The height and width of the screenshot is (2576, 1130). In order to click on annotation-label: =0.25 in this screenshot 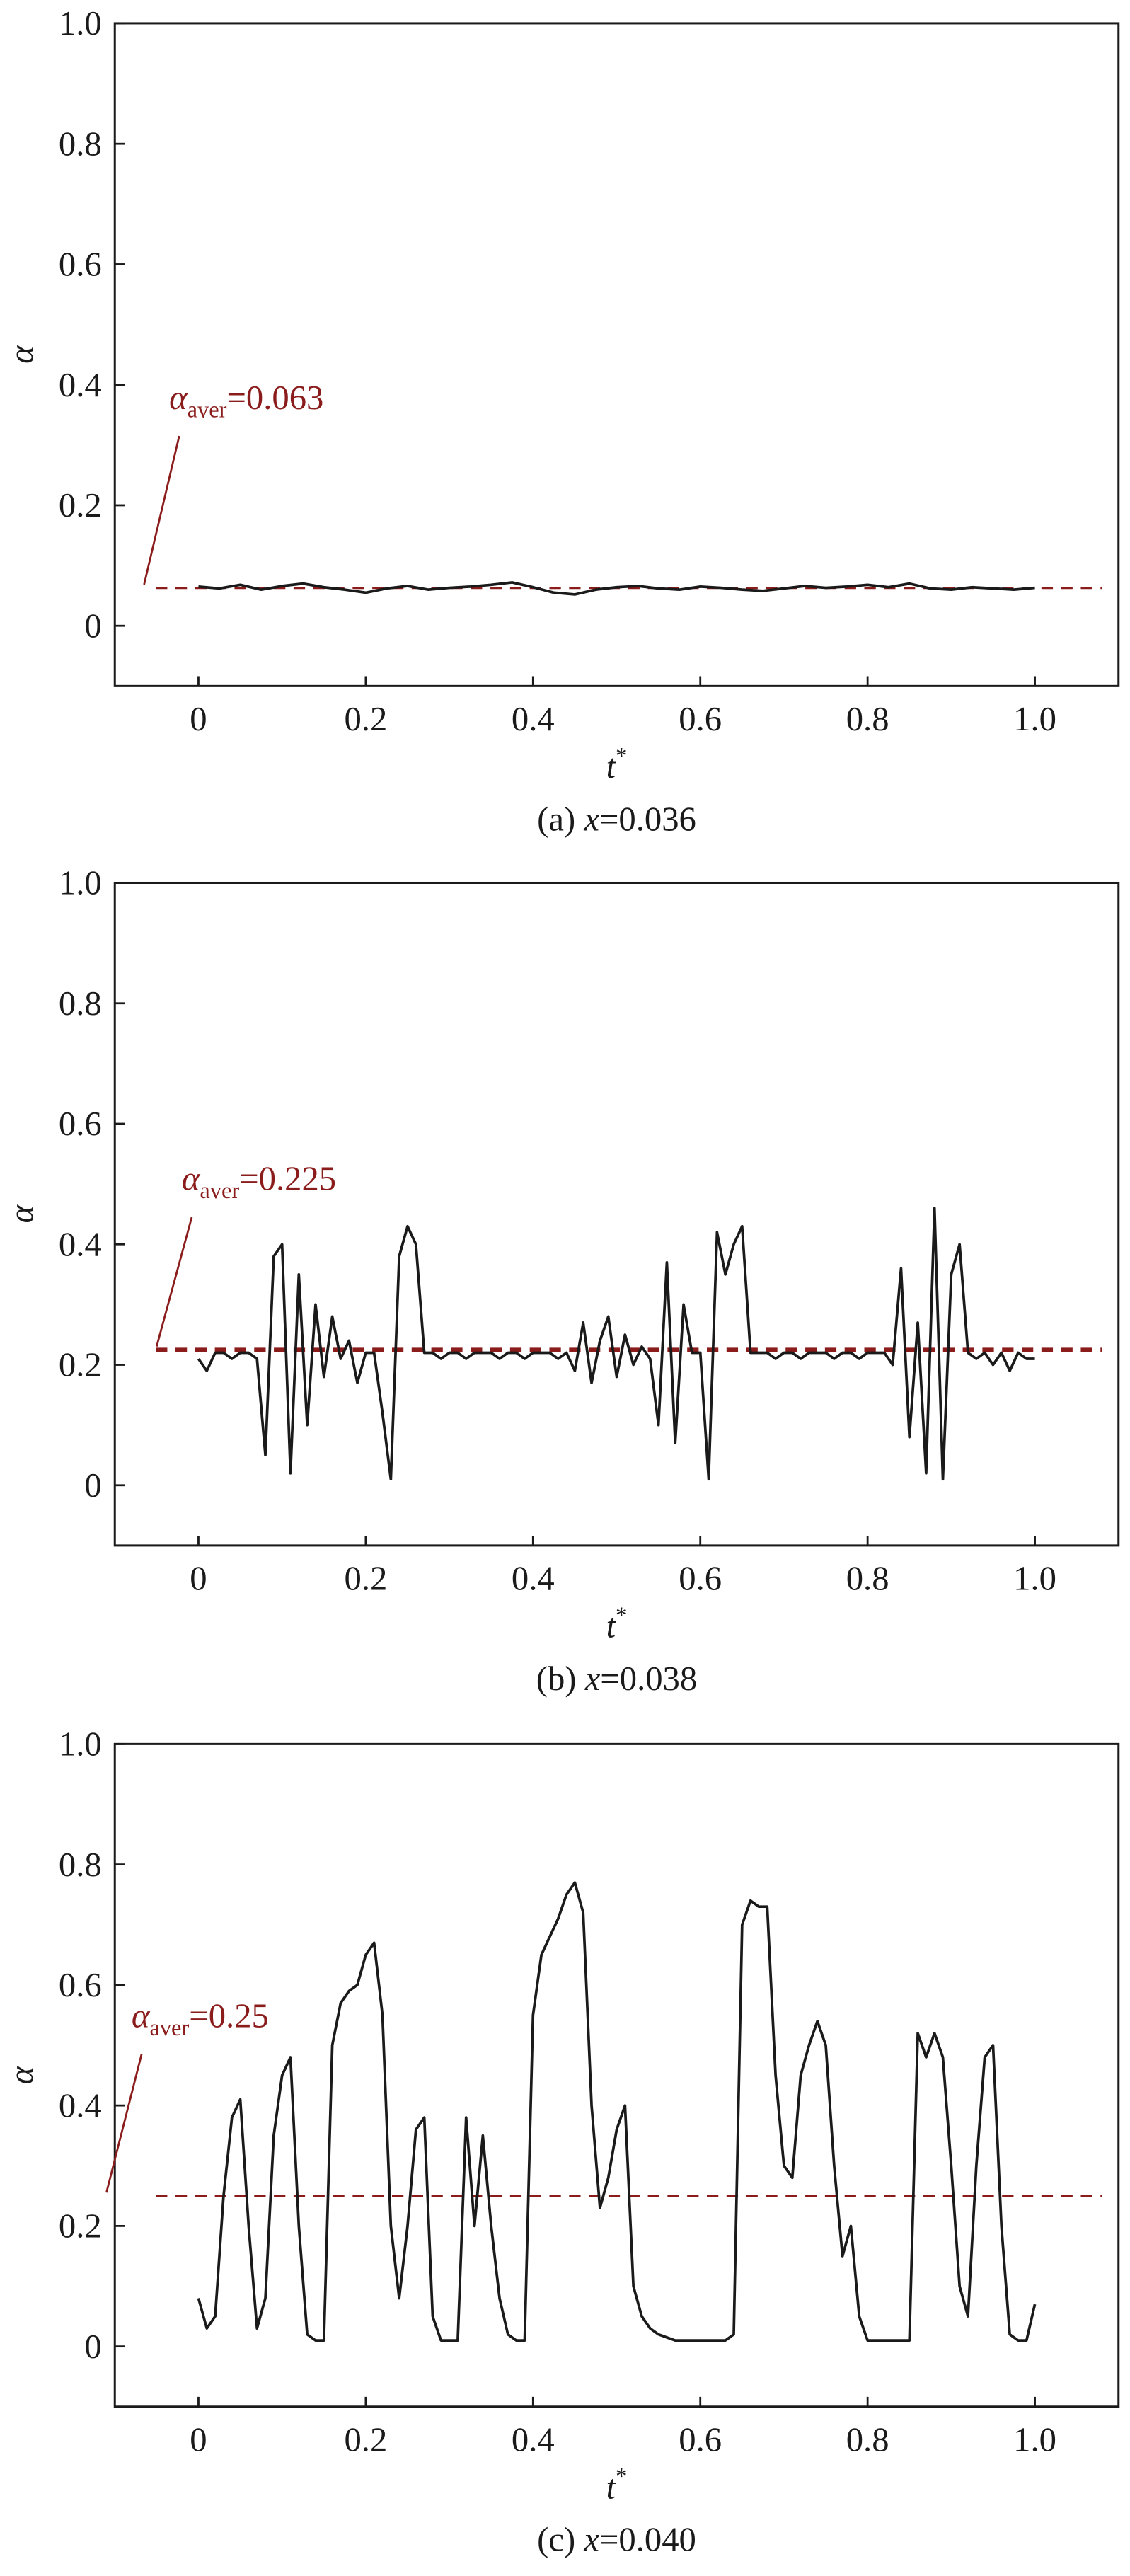, I will do `click(229, 2015)`.